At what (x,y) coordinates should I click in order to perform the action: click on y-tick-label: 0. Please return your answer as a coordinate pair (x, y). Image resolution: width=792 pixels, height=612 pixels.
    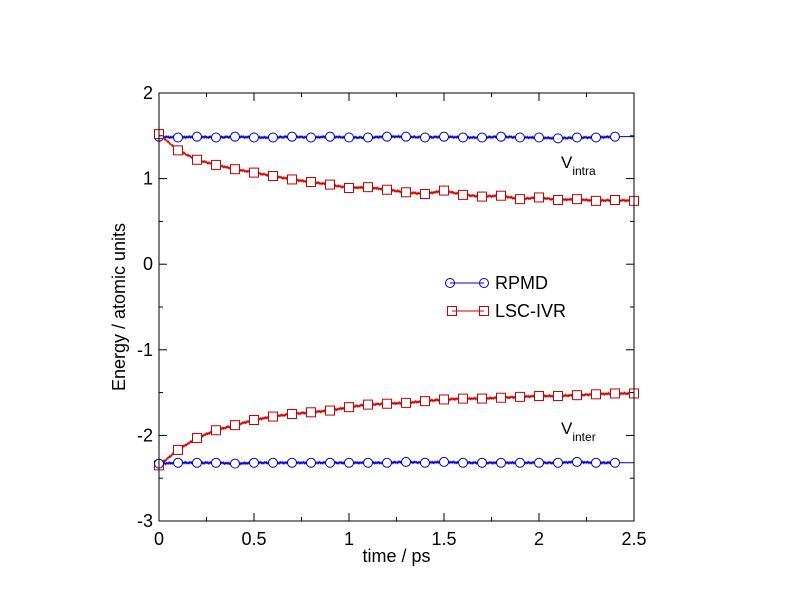
    Looking at the image, I should click on (148, 264).